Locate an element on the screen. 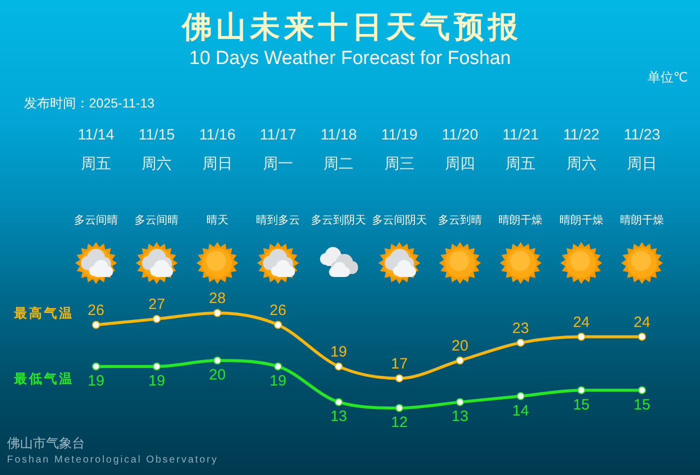 This screenshot has width=700, height=475. x-tick-label: 11/15 is located at coordinates (156, 135).